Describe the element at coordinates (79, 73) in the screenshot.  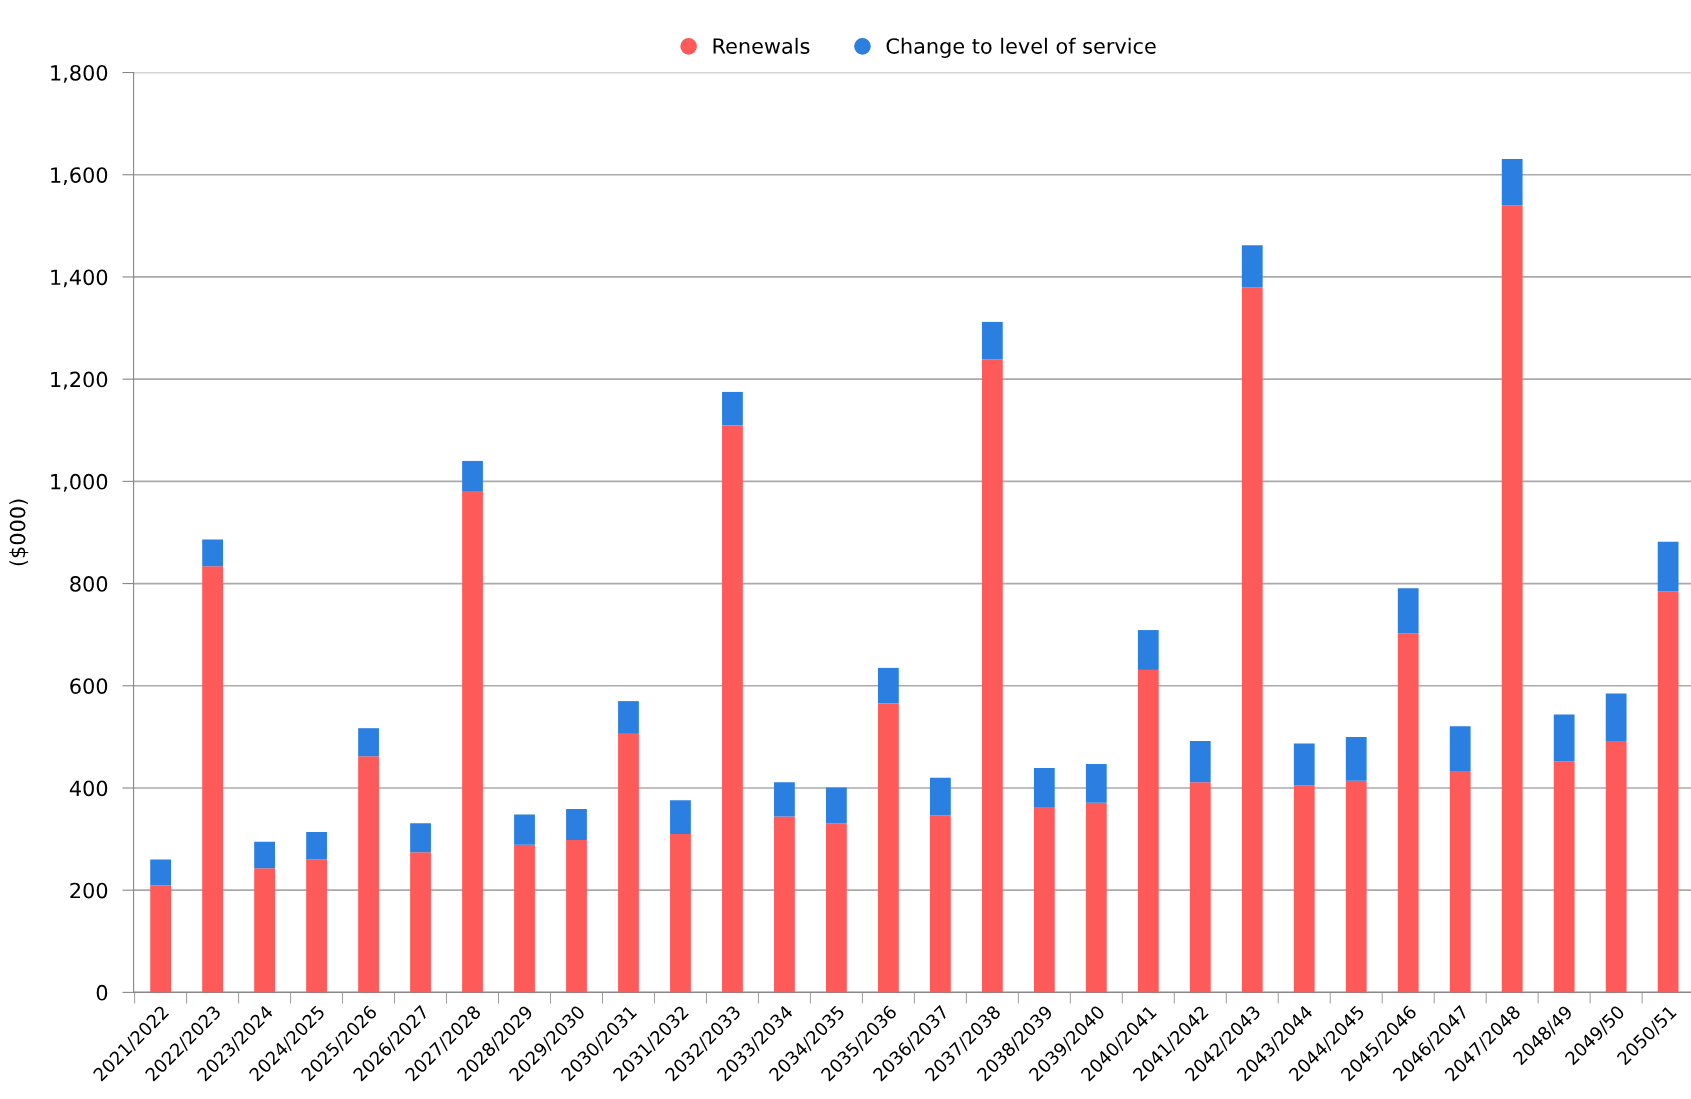
I see `y-tick-label: 1,800` at that location.